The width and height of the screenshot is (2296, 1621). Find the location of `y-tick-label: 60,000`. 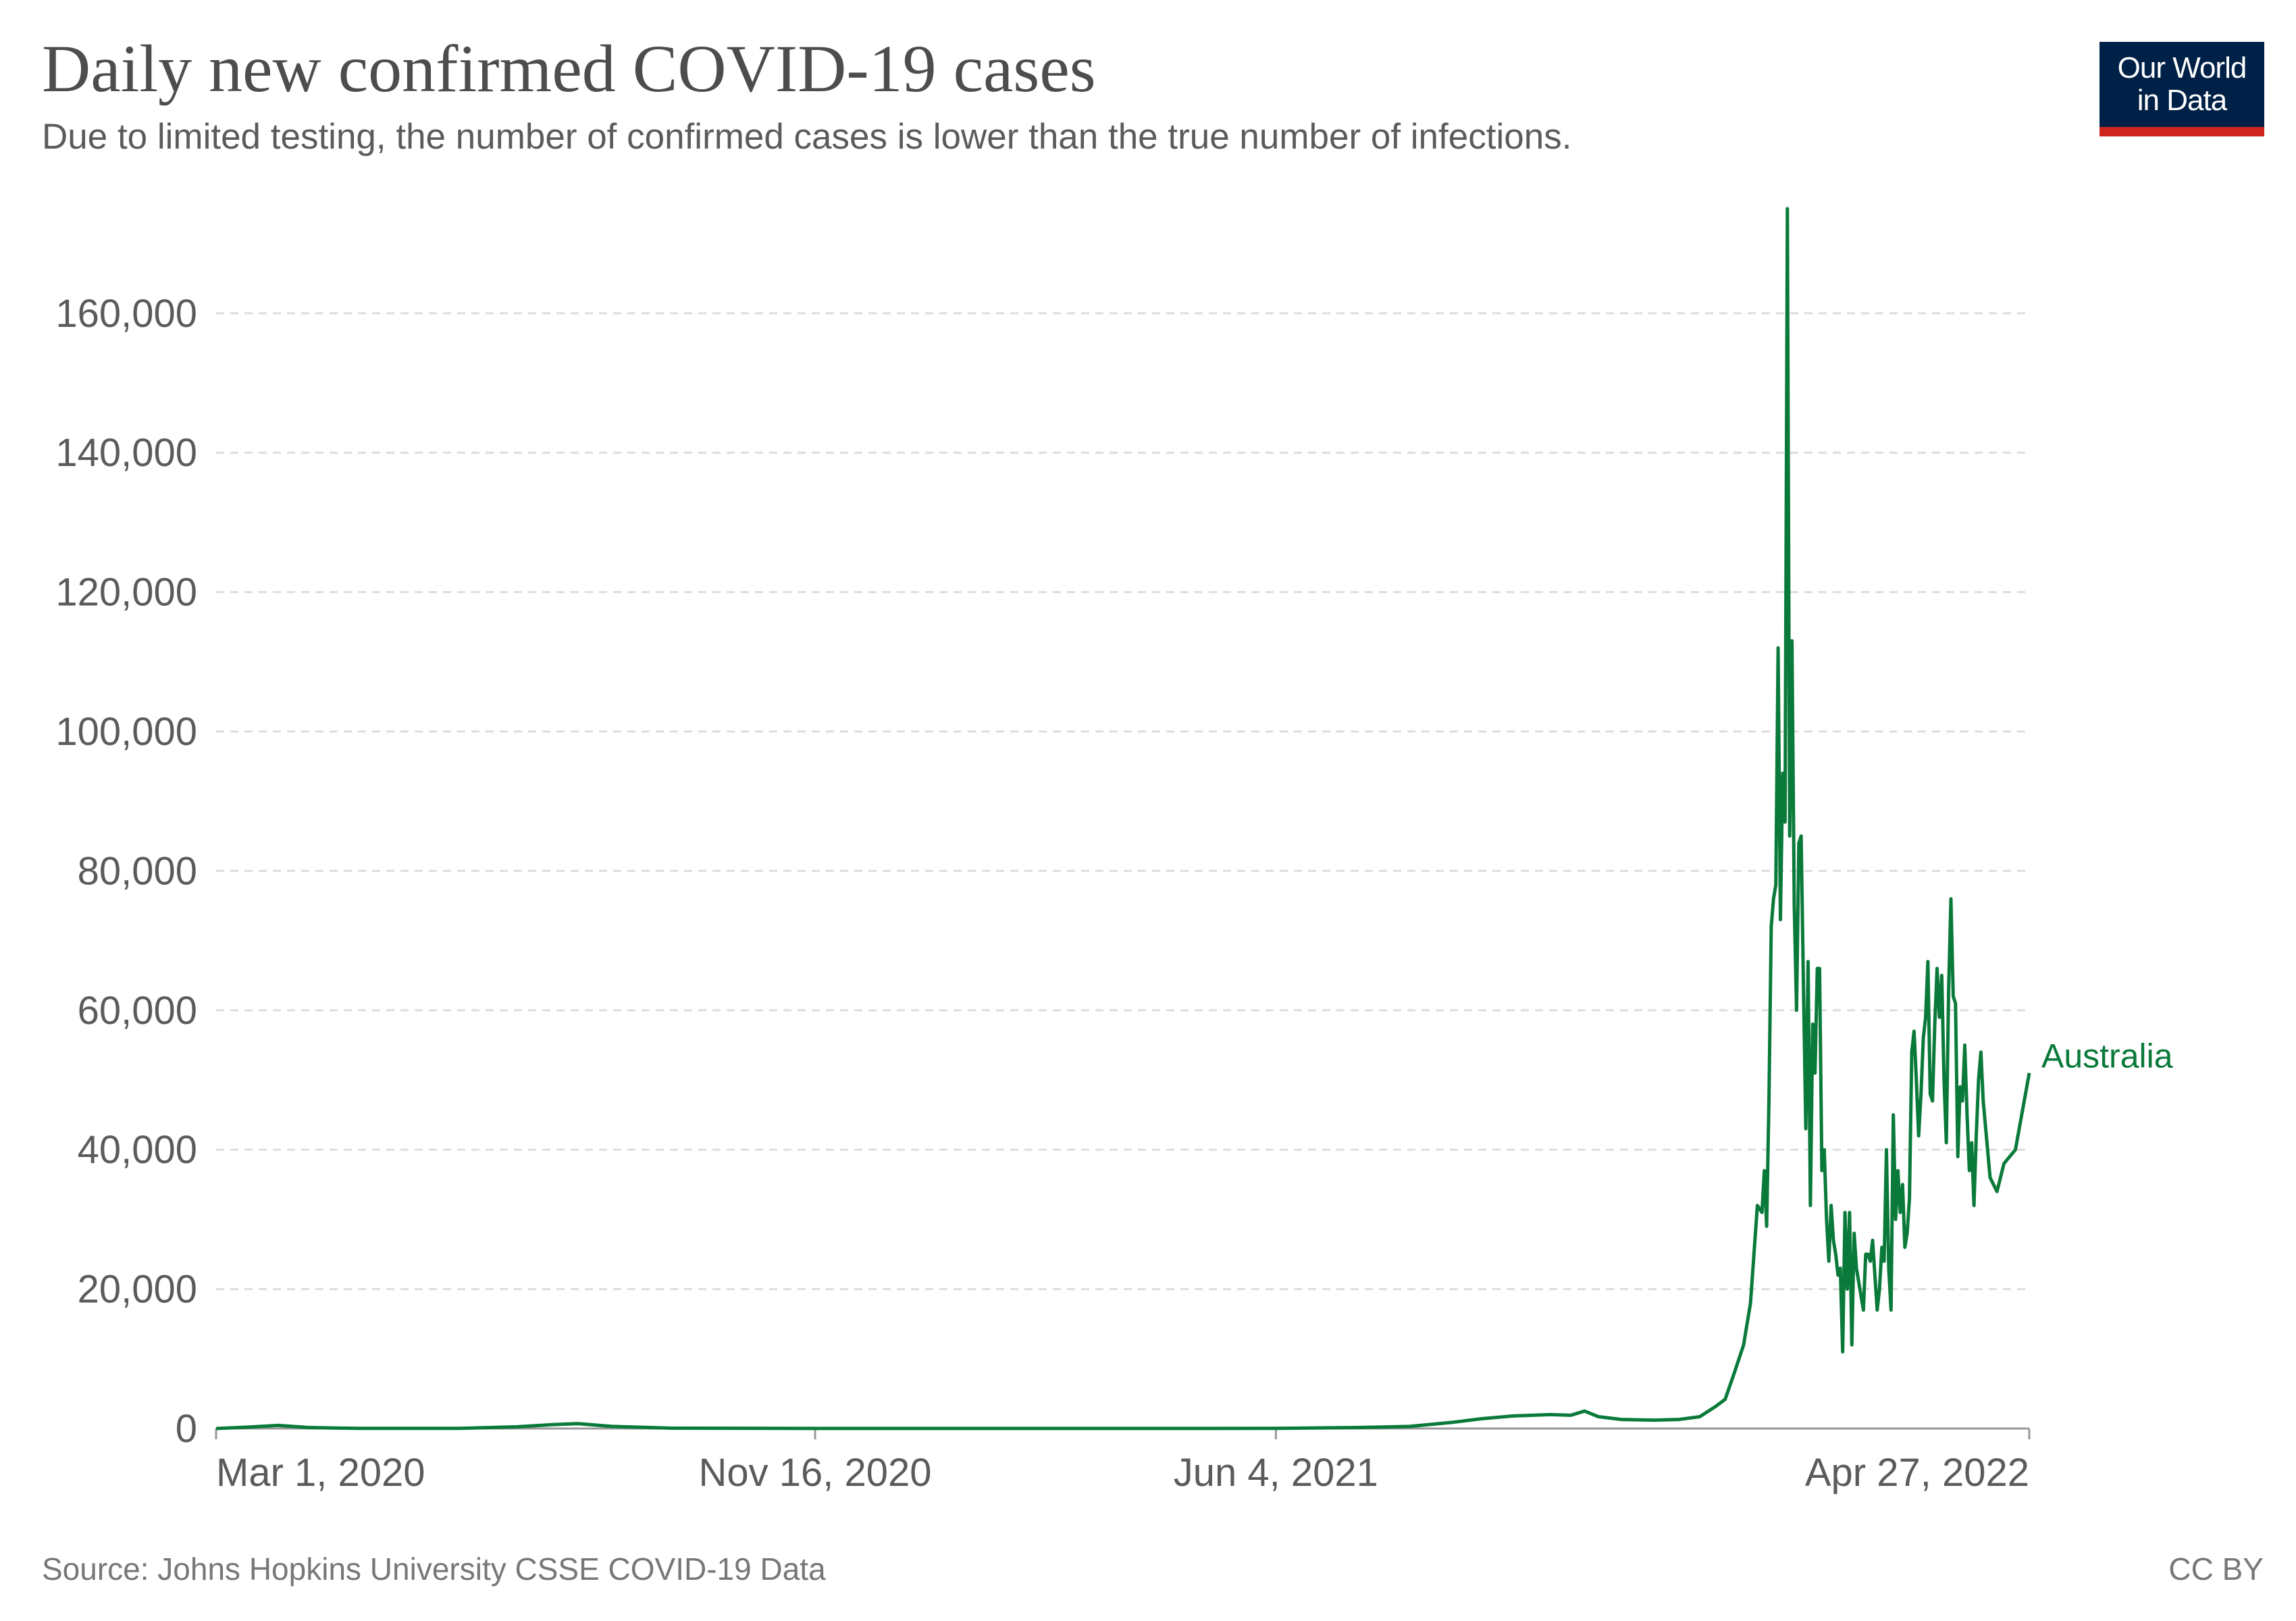

y-tick-label: 60,000 is located at coordinates (137, 1011).